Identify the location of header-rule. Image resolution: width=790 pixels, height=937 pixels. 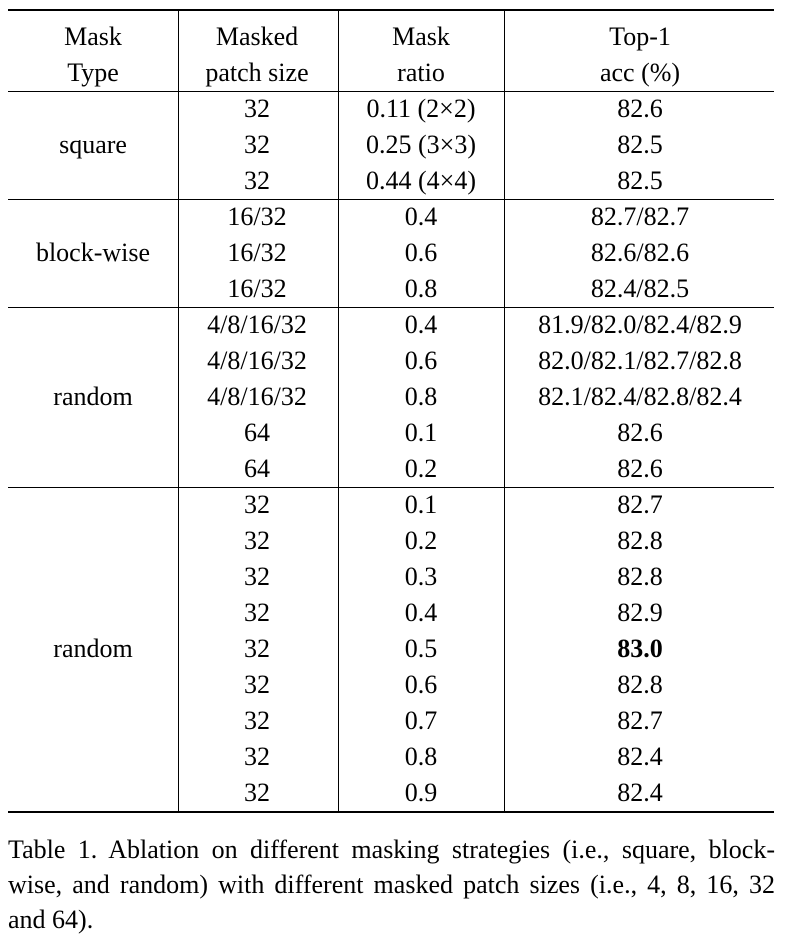
(391, 91).